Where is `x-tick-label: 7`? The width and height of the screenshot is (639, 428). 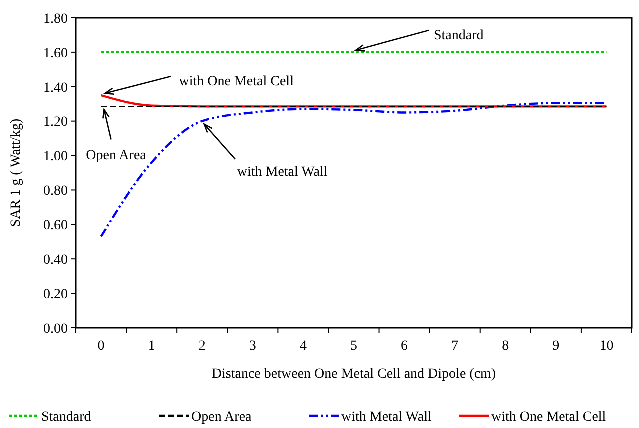
x-tick-label: 7 is located at coordinates (455, 346).